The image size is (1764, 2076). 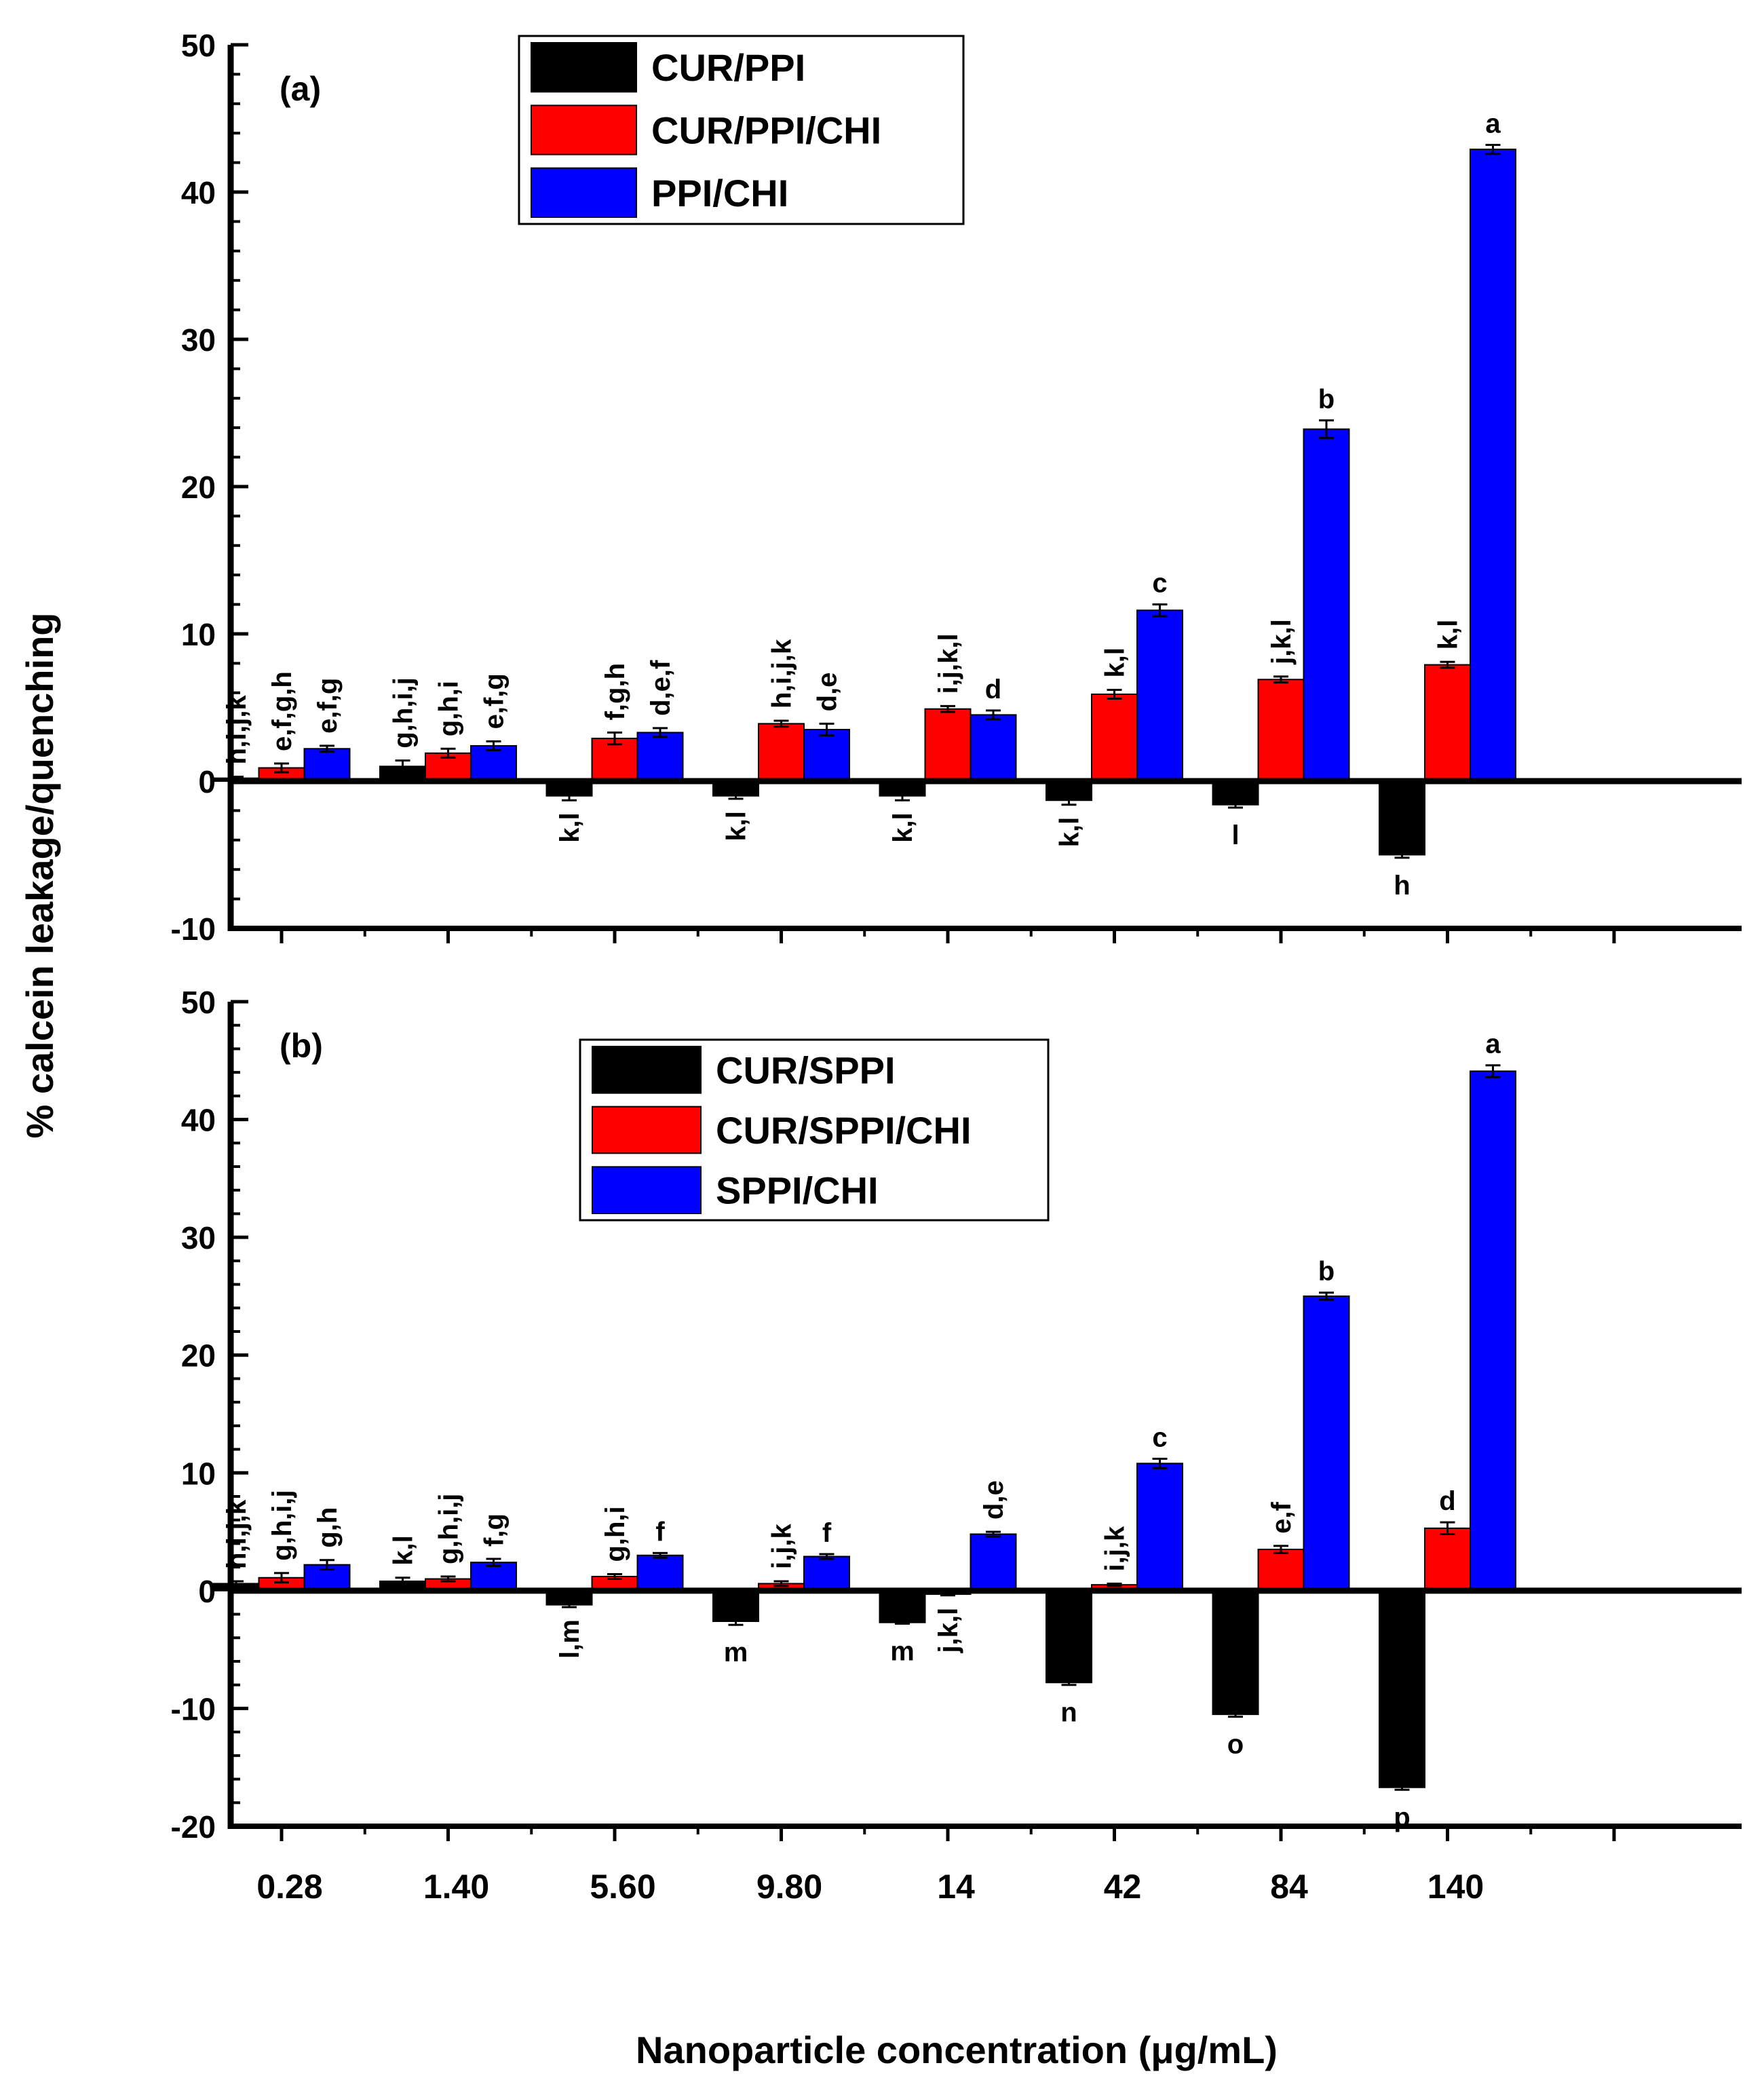 What do you see at coordinates (193, 1827) in the screenshot?
I see `y-tick-label: -20` at bounding box center [193, 1827].